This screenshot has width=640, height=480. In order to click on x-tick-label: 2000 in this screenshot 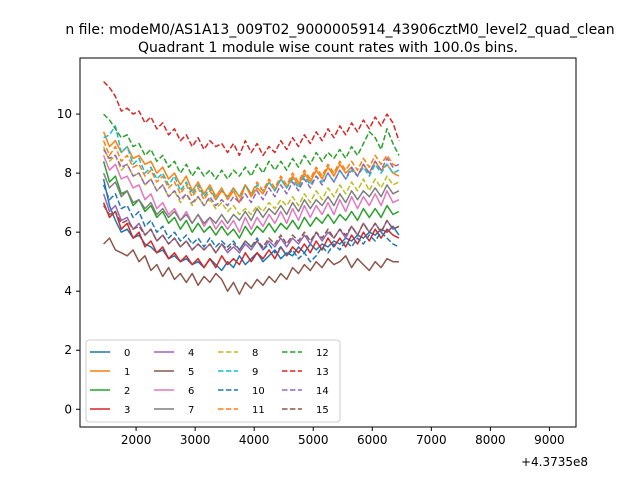, I will do `click(136, 440)`.